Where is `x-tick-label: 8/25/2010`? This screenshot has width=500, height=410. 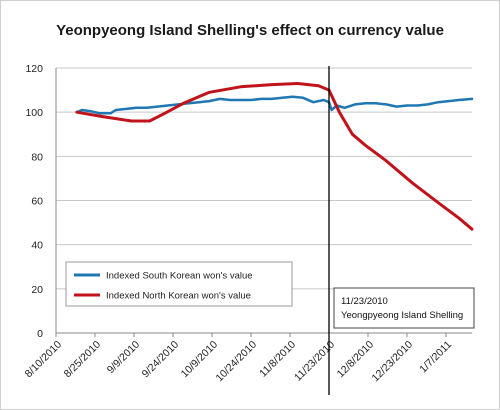 x-tick-label: 8/25/2010 is located at coordinates (83, 360).